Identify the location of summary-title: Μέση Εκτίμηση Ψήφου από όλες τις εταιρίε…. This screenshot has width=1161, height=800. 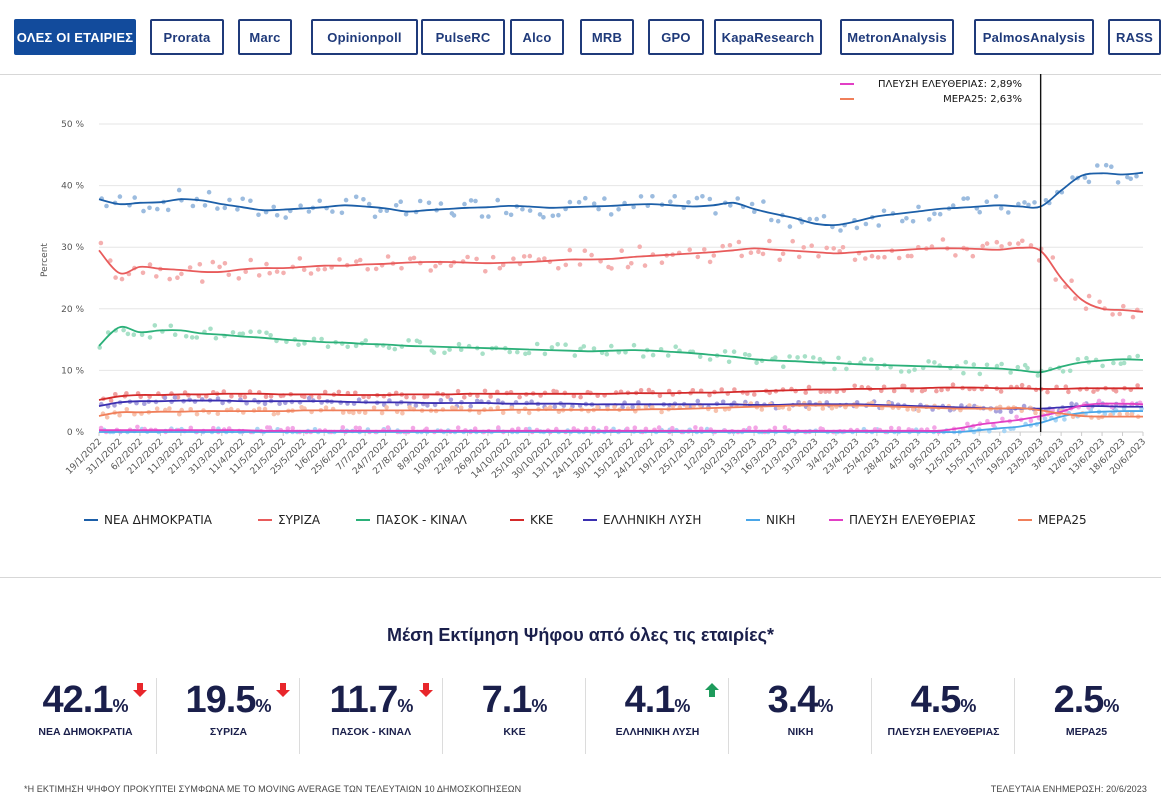
(580, 635).